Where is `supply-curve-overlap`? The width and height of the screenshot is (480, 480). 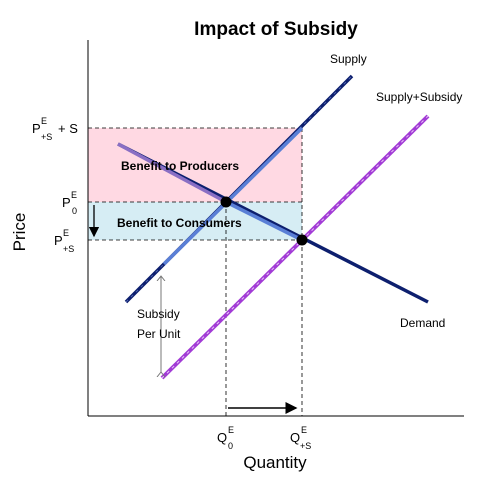
supply-curve-overlap is located at coordinates (233, 196).